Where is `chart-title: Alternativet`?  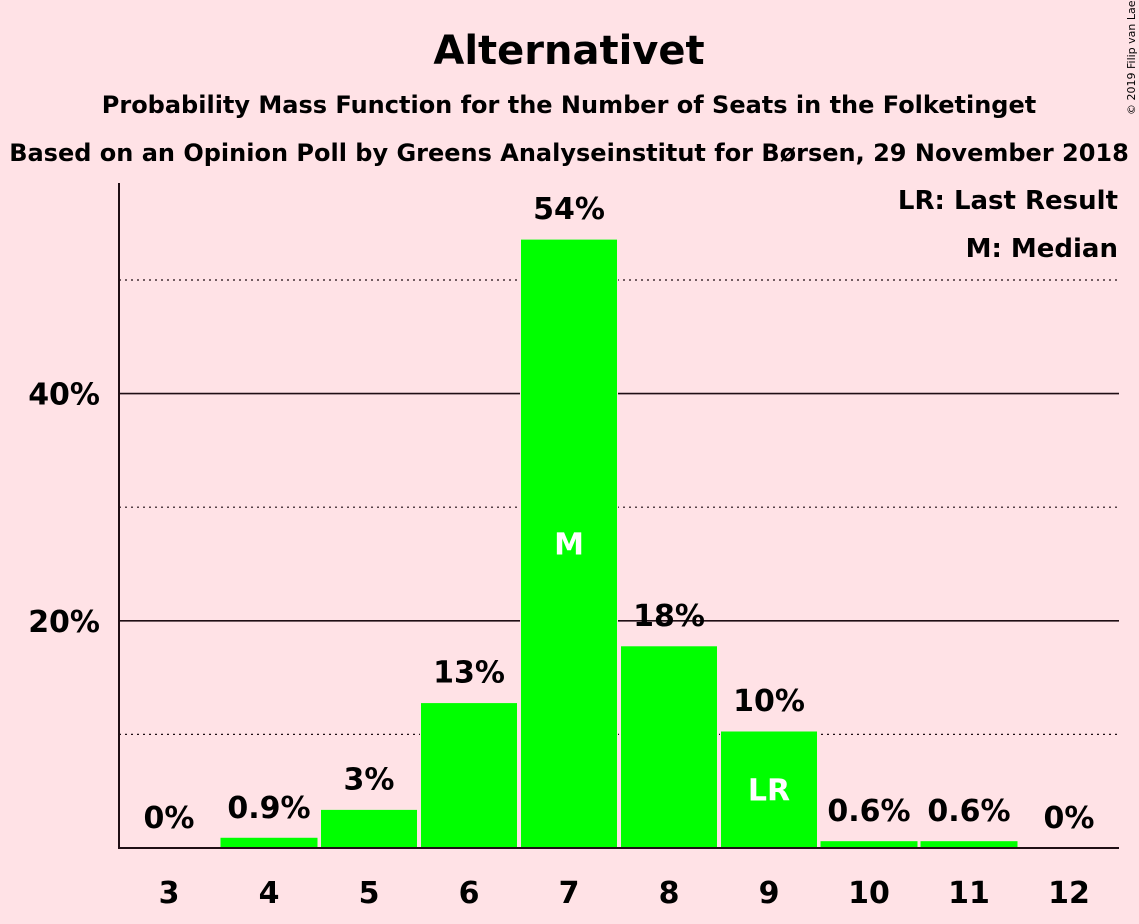
chart-title: Alternativet is located at coordinates (568, 51).